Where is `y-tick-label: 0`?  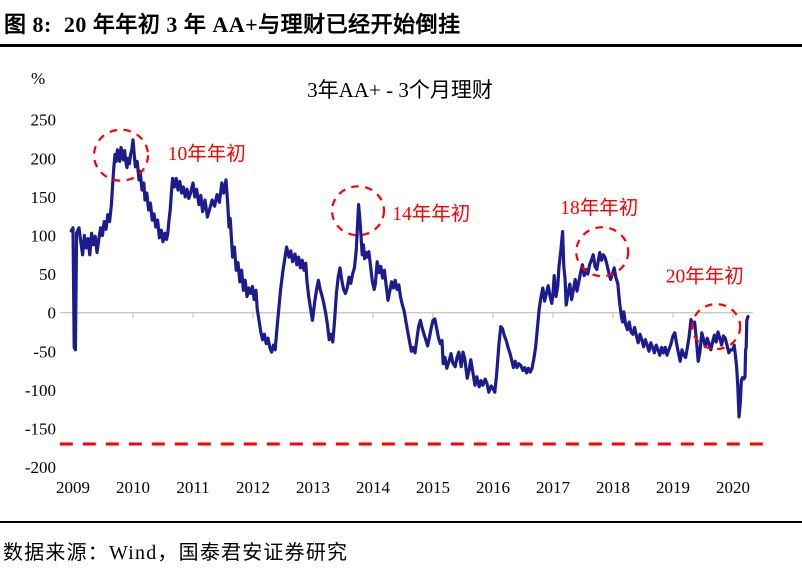 y-tick-label: 0 is located at coordinates (52, 313).